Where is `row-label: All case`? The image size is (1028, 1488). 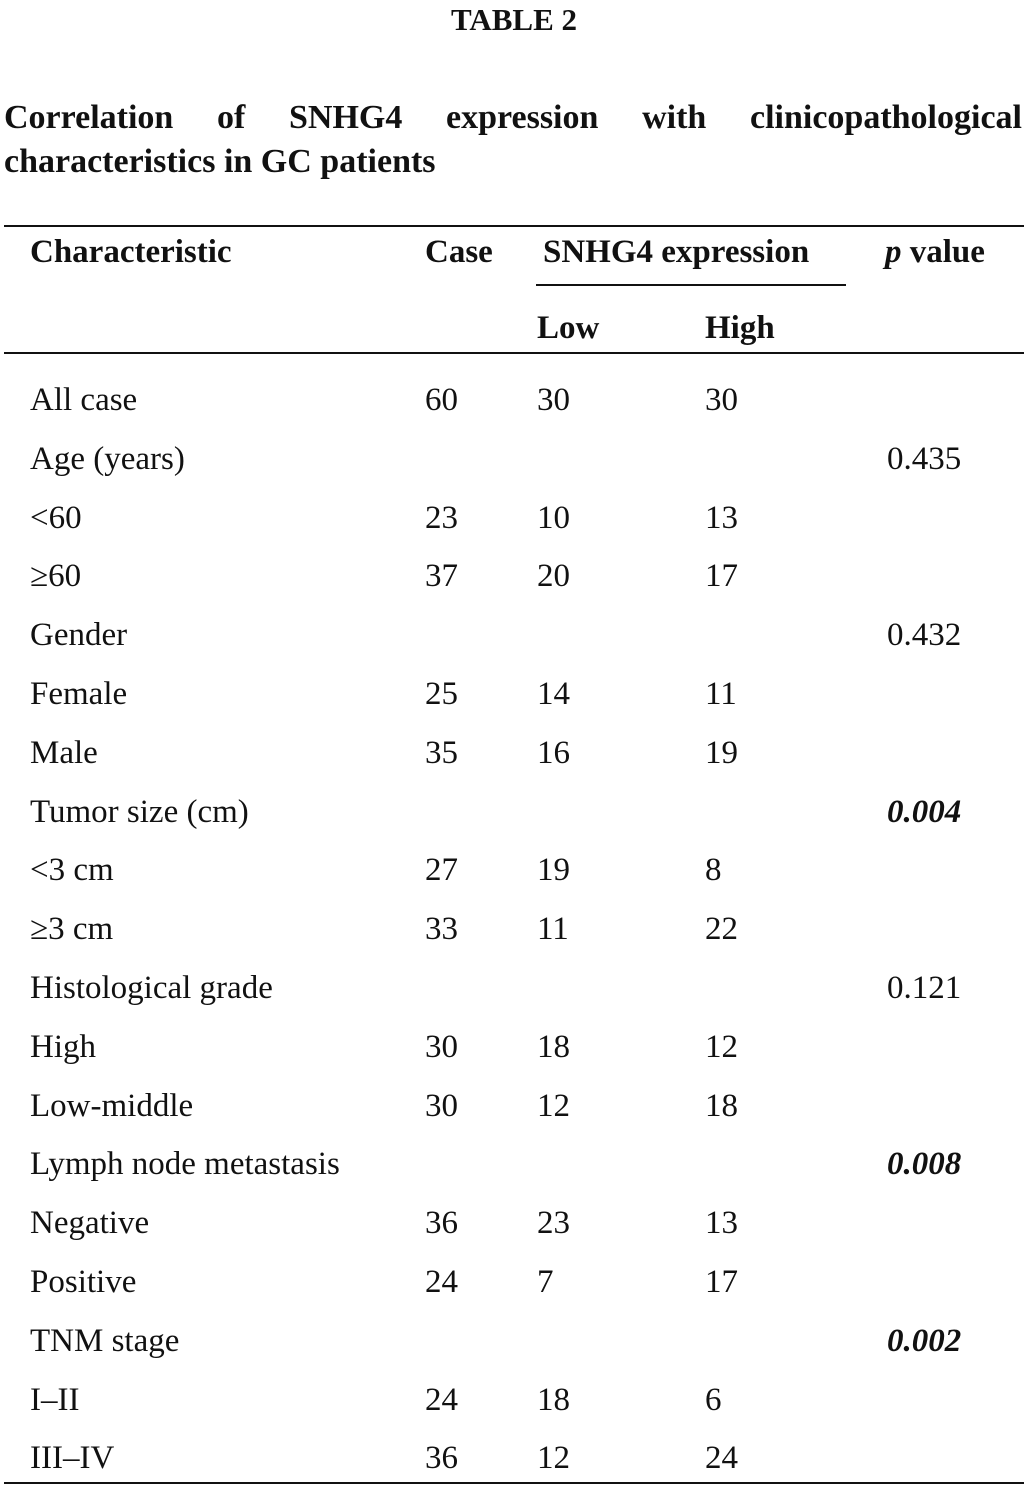
row-label: All case is located at coordinates (84, 400).